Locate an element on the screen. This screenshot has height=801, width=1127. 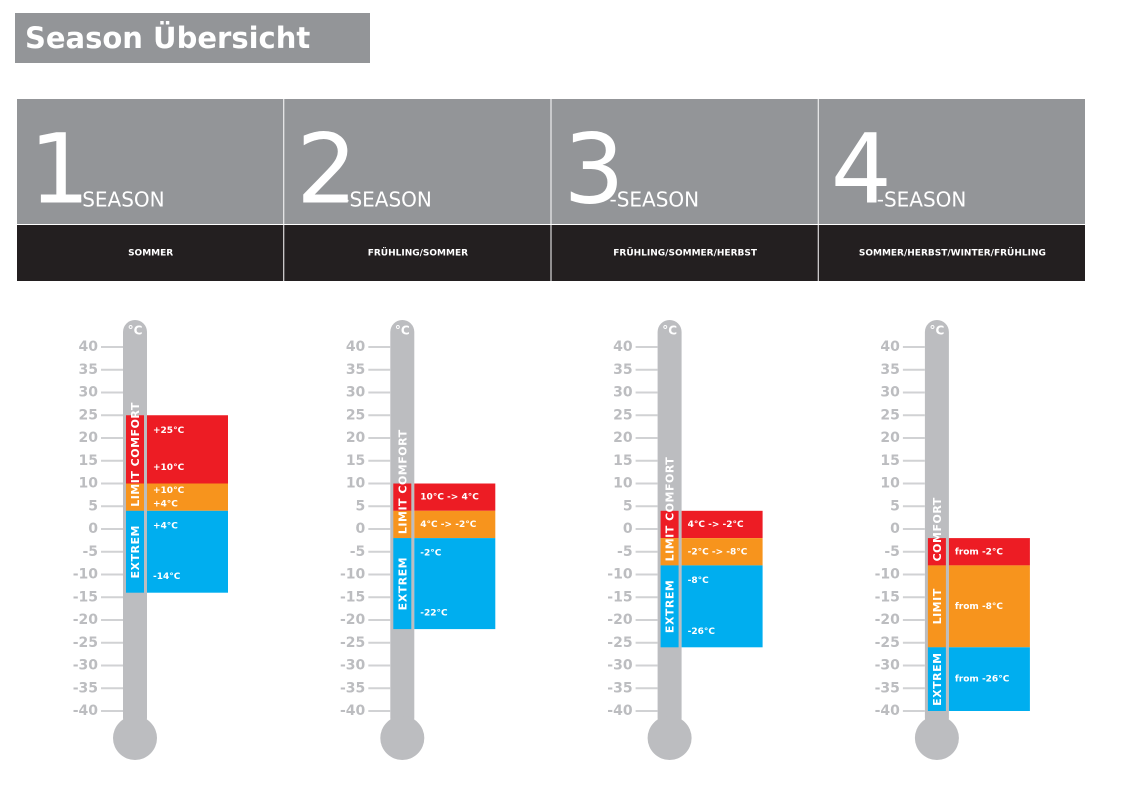
season-names: FRÜHLING/SOMMER/HERBST is located at coordinates (685, 253).